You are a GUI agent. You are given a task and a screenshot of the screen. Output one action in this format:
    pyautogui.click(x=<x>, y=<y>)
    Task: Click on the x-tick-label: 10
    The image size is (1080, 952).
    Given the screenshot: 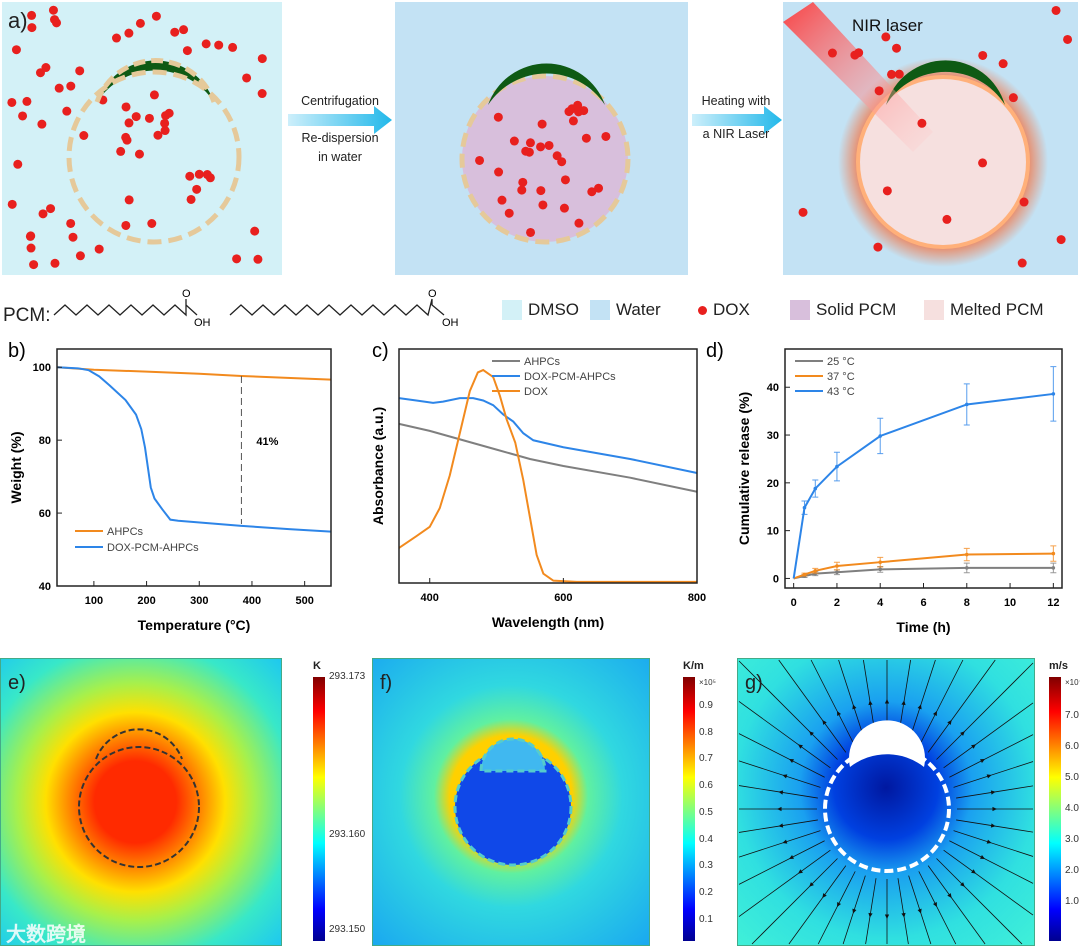 What is the action you would take?
    pyautogui.click(x=1010, y=603)
    